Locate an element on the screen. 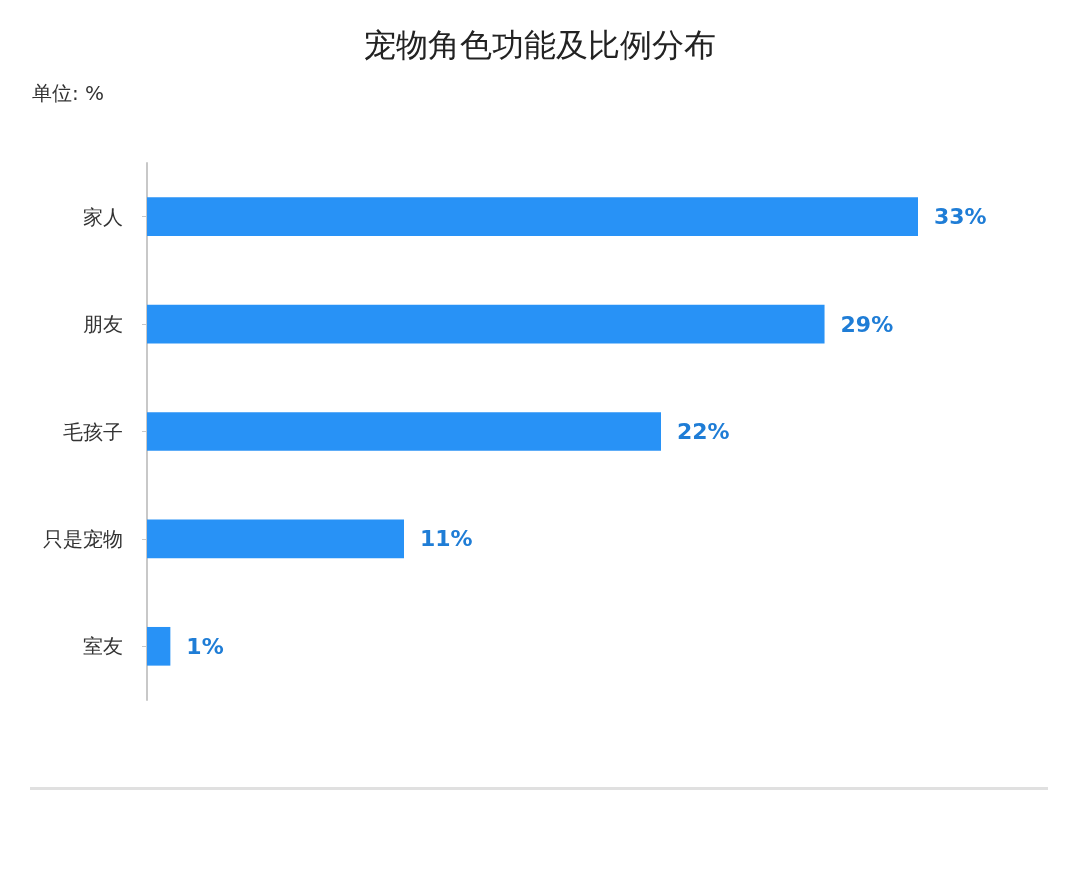  y-tick-label: 朋友 is located at coordinates (103, 324).